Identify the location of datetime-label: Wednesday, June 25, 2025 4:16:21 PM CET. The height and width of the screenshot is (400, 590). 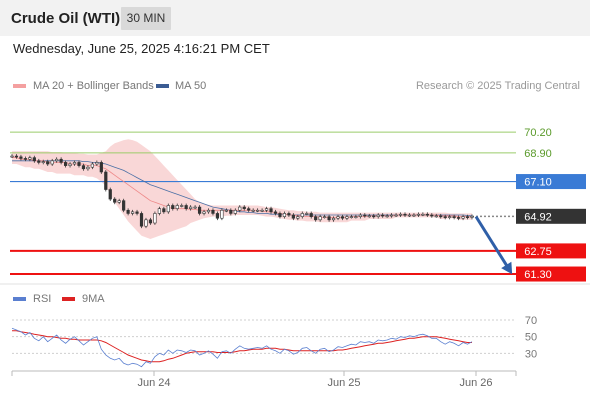
(141, 48).